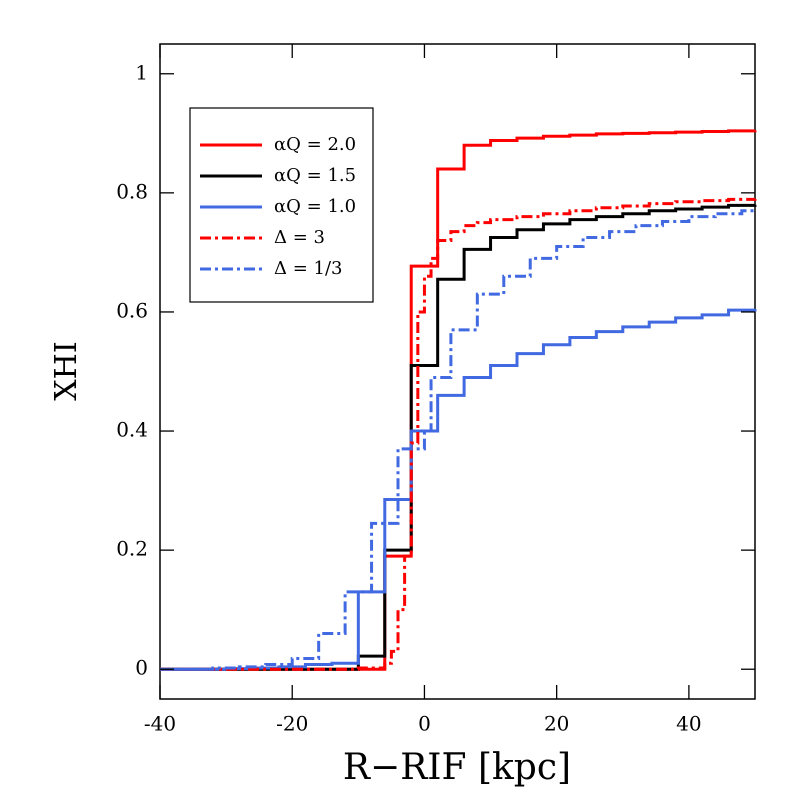 The height and width of the screenshot is (797, 797). I want to click on y-axis-label: XHI, so click(66, 370).